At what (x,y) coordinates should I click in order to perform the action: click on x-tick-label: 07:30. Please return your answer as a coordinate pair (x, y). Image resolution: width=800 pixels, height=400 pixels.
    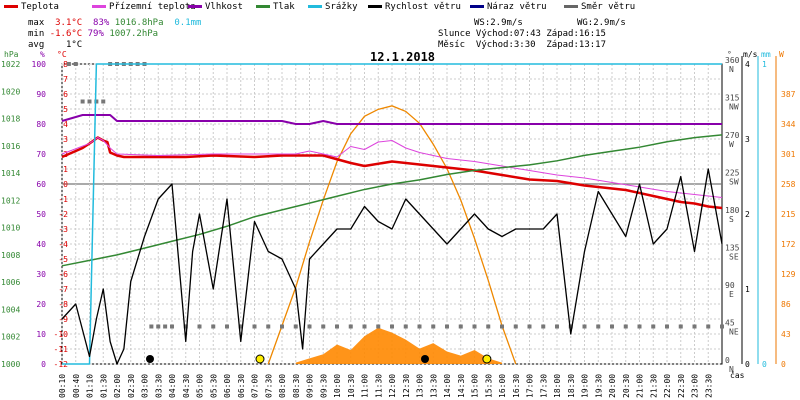
    Looking at the image, I should click on (268, 386).